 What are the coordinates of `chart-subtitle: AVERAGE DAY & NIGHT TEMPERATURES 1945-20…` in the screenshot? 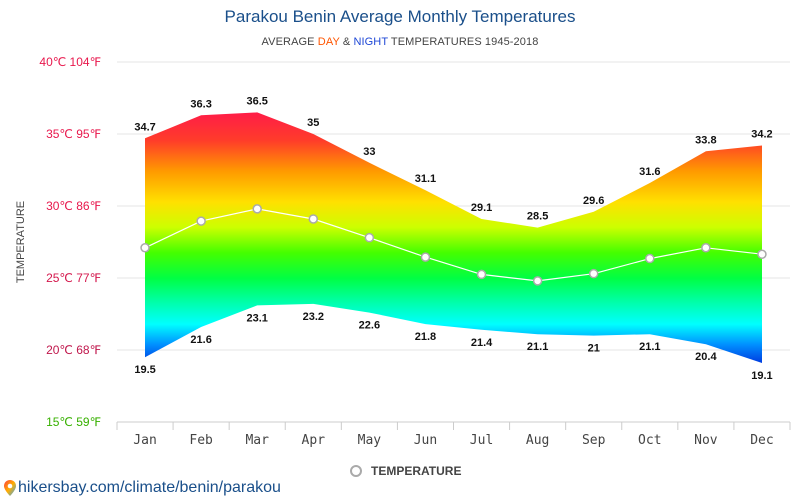 It's located at (400, 42).